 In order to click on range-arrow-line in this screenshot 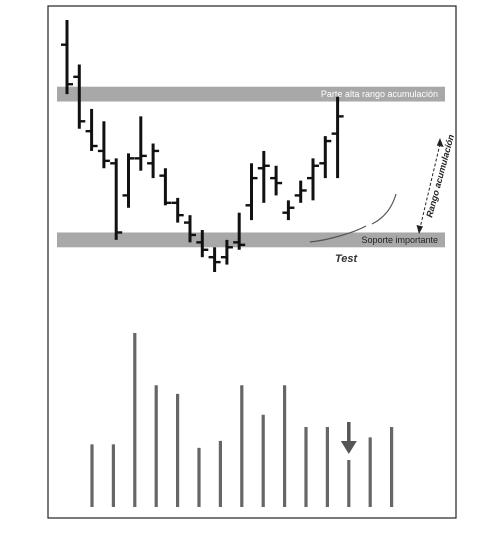, I will do `click(430, 186)`.